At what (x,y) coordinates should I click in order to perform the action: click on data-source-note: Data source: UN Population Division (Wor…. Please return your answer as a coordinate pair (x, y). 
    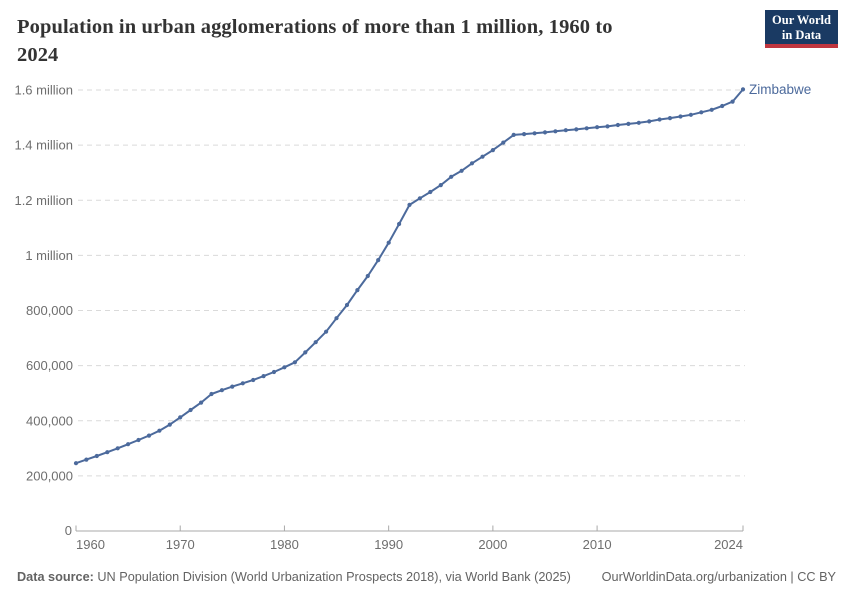
    Looking at the image, I should click on (294, 577).